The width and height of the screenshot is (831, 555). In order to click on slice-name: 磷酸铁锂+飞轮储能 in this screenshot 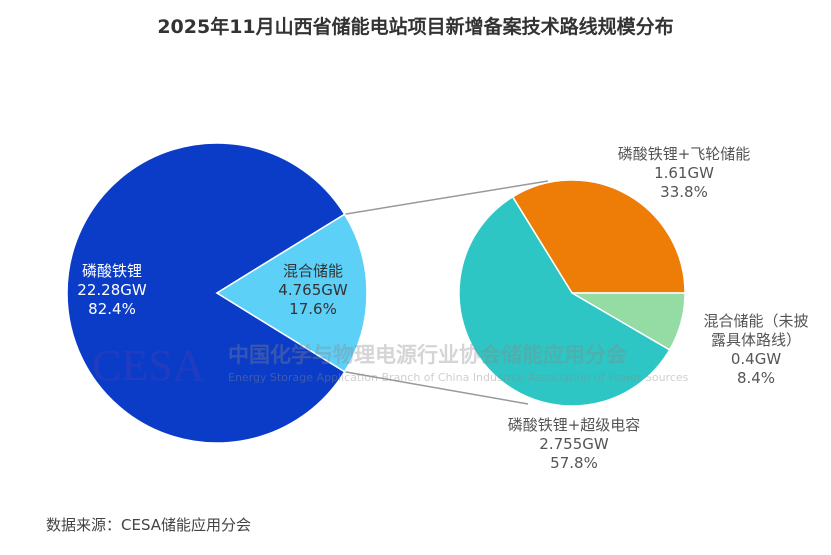, I will do `click(684, 154)`.